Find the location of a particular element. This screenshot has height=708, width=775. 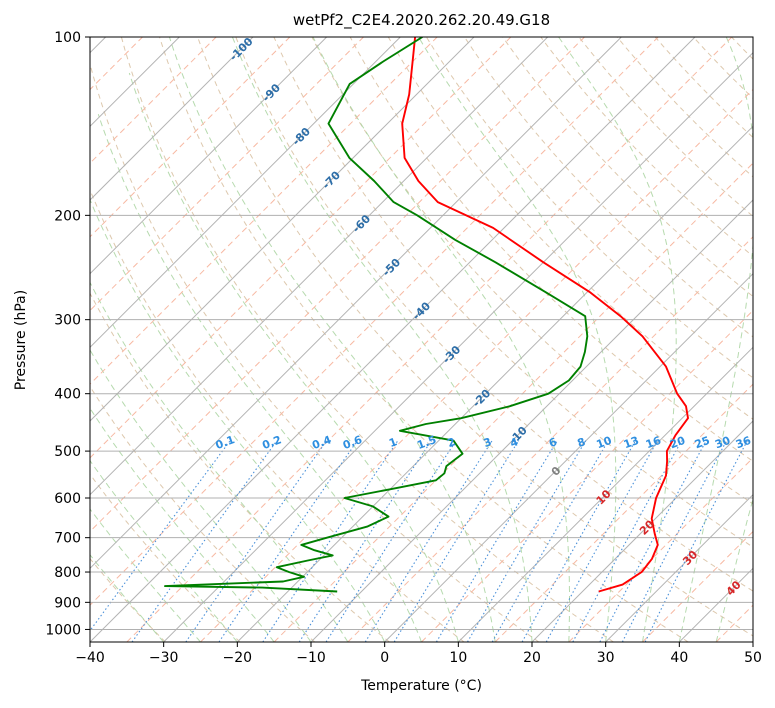

x-axis-label: Temperature (°C) is located at coordinates (421, 686).